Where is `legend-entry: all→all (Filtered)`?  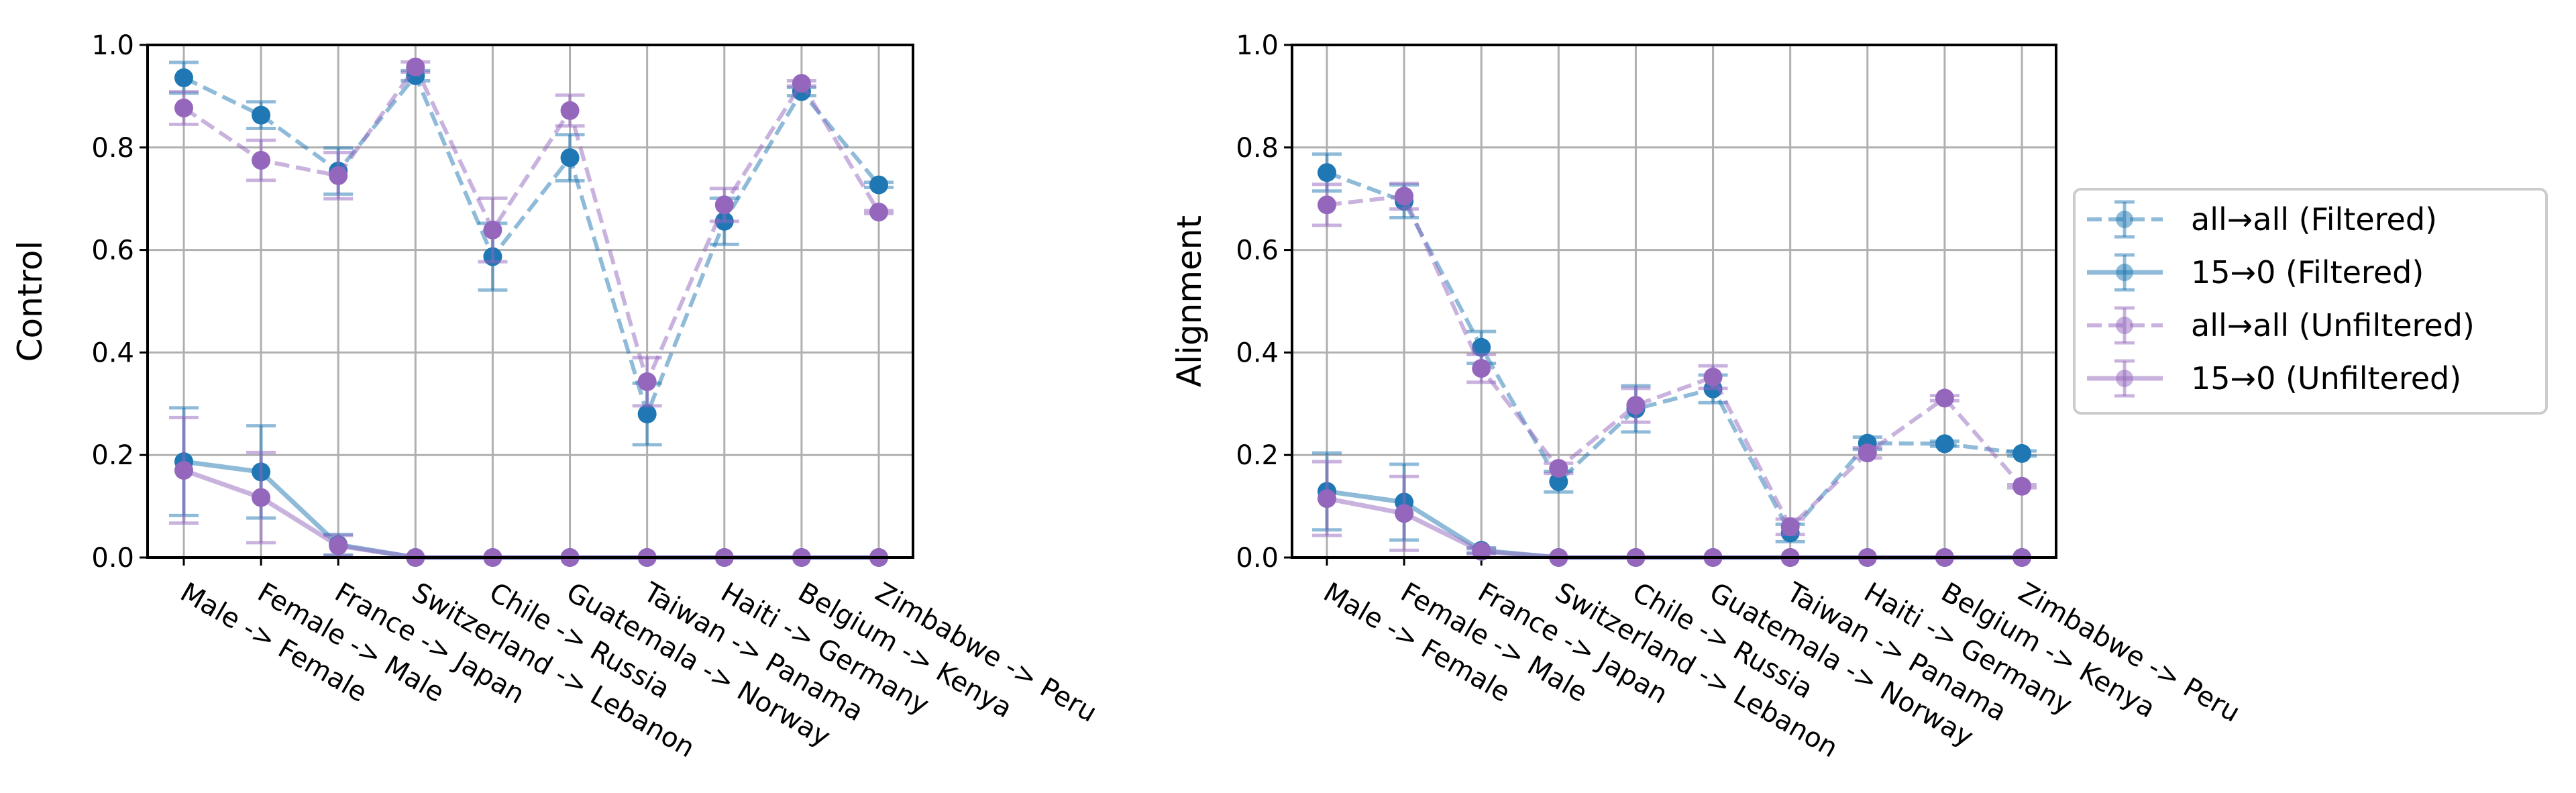
legend-entry: all→all (Filtered) is located at coordinates (2262, 219).